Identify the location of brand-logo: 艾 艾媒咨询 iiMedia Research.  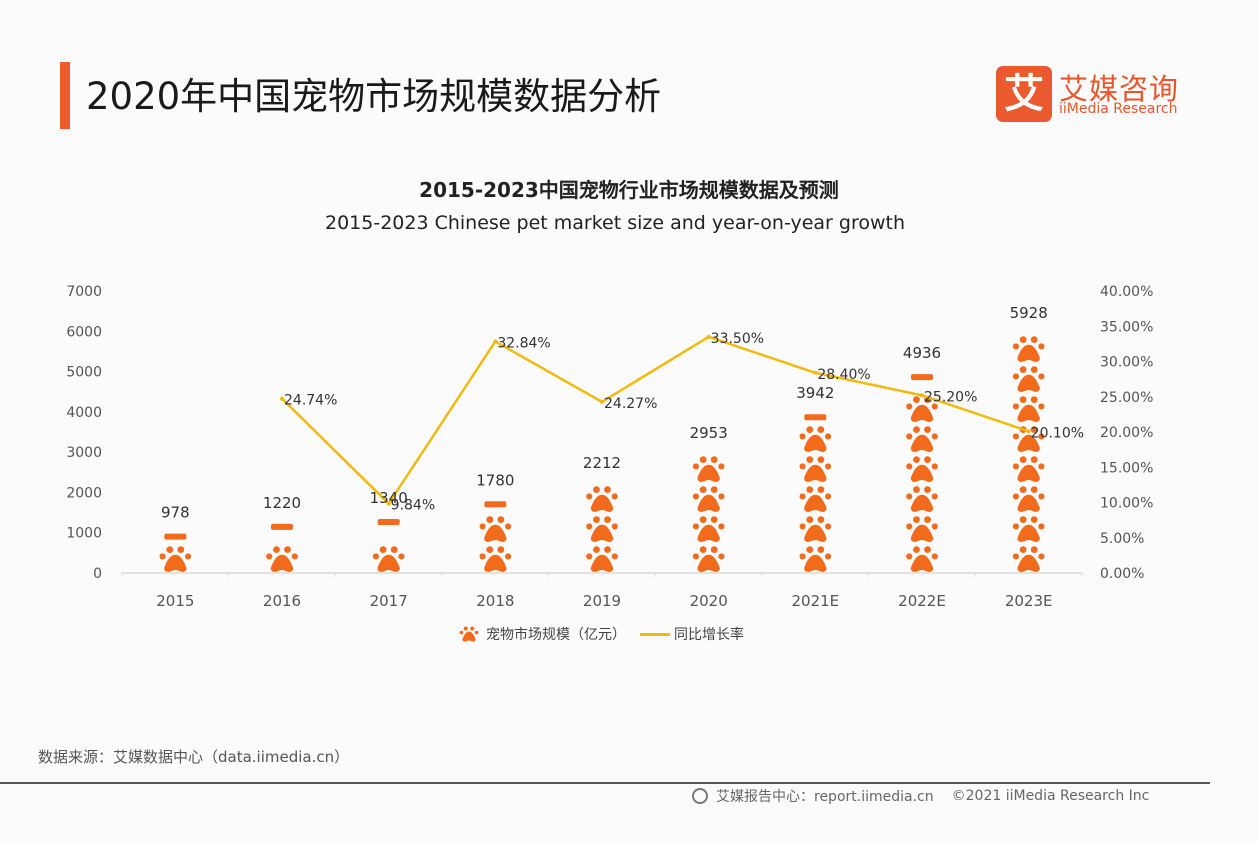
(1101, 95).